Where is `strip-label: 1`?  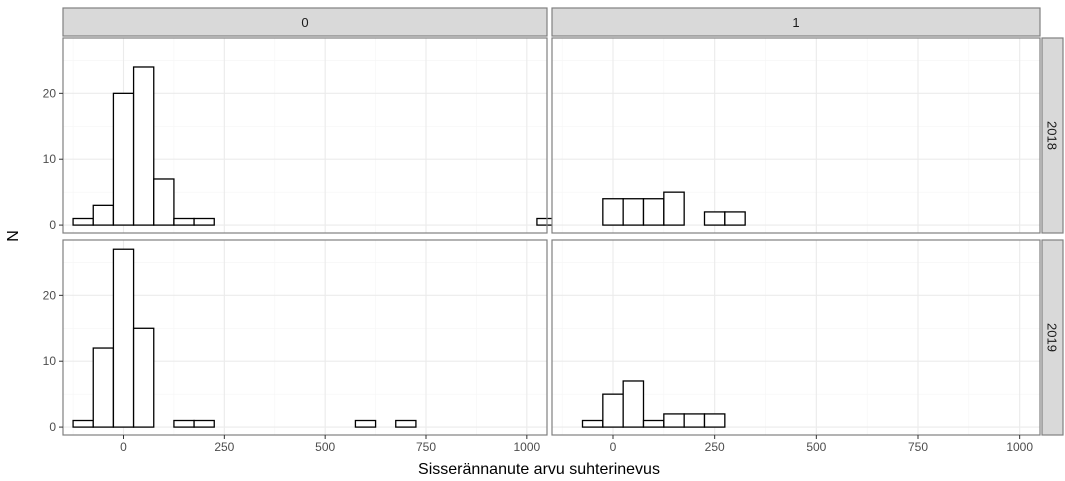 strip-label: 1 is located at coordinates (795, 22).